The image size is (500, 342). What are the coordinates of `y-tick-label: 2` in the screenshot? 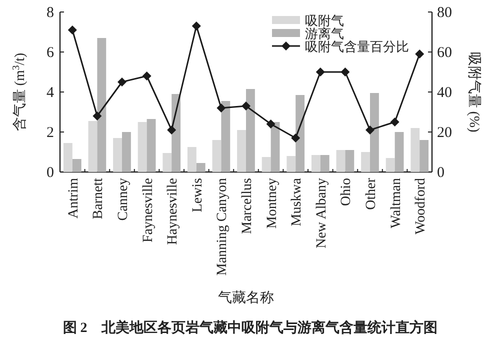 It's located at (50, 133).